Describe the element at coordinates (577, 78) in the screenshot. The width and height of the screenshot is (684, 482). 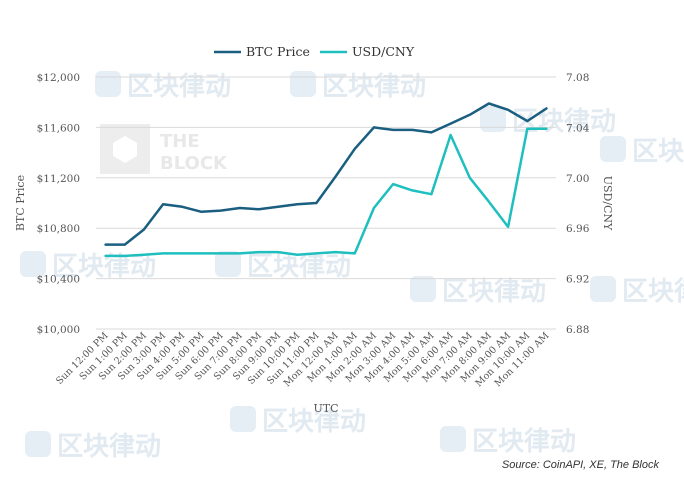
I see `right-tick-label: 7.08` at that location.